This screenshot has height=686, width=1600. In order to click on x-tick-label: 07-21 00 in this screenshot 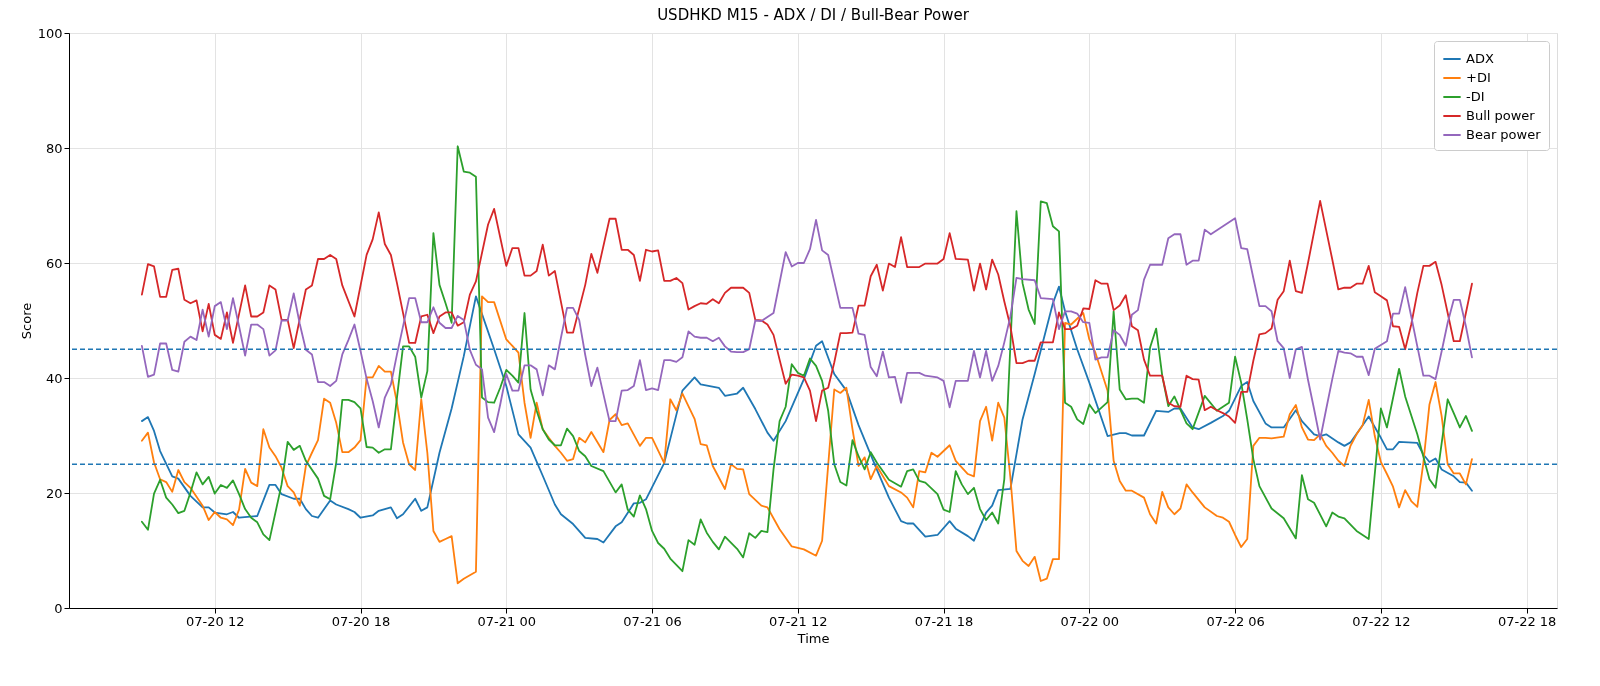, I will do `click(507, 621)`.